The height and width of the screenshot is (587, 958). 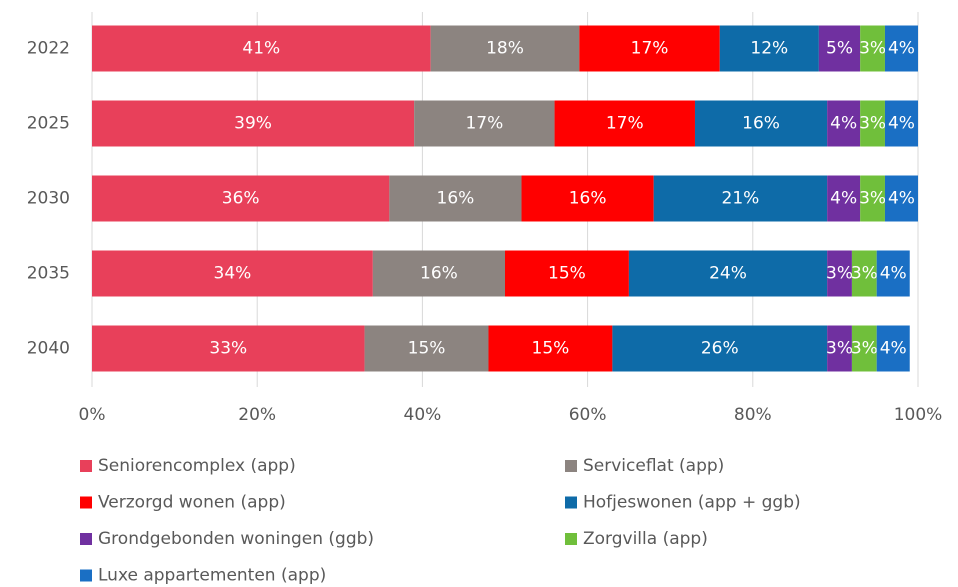 What do you see at coordinates (918, 415) in the screenshot?
I see `x-tick-label: 100%` at bounding box center [918, 415].